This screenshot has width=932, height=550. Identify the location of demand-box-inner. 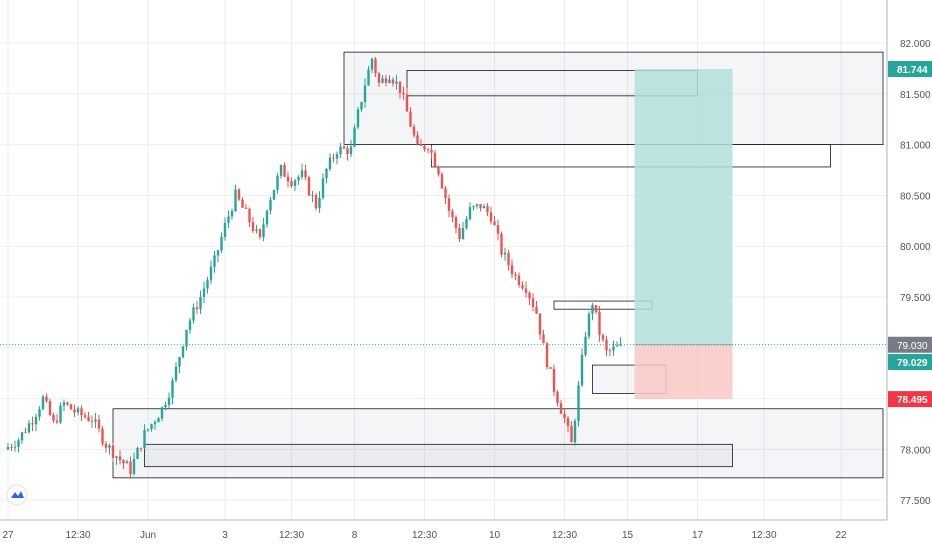
(438, 455).